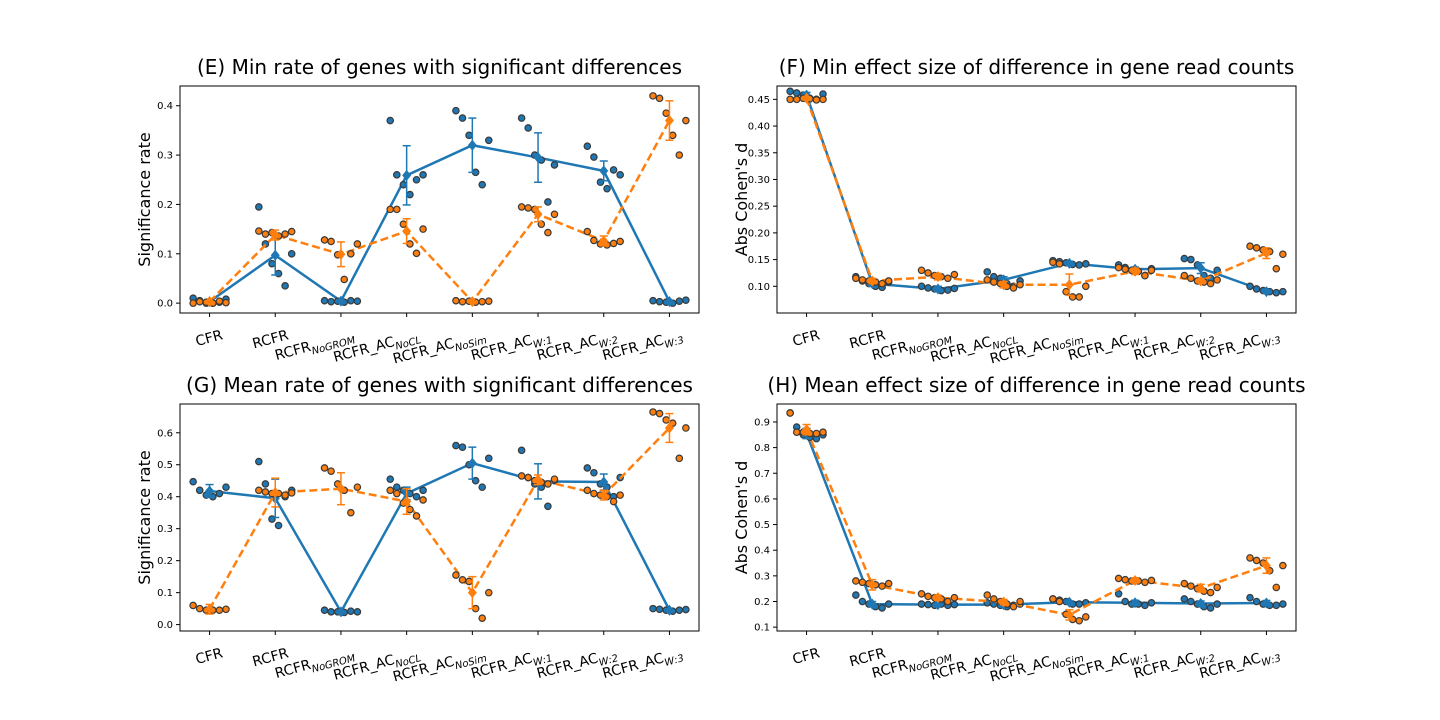 The image size is (1440, 720). I want to click on series-orange, so click(439, 515).